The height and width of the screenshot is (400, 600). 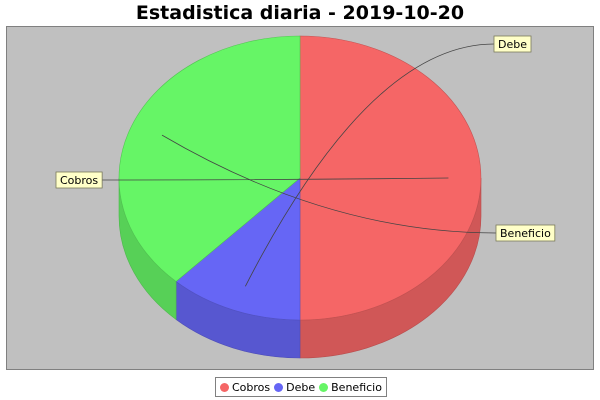 What do you see at coordinates (324, 387) in the screenshot?
I see `legend-swatch-beneficio` at bounding box center [324, 387].